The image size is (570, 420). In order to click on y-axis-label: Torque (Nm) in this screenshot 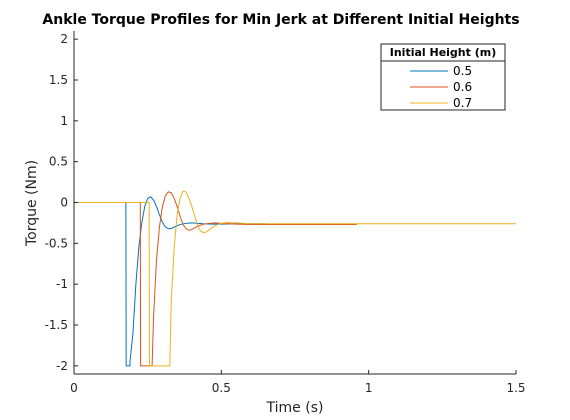, I will do `click(32, 203)`.